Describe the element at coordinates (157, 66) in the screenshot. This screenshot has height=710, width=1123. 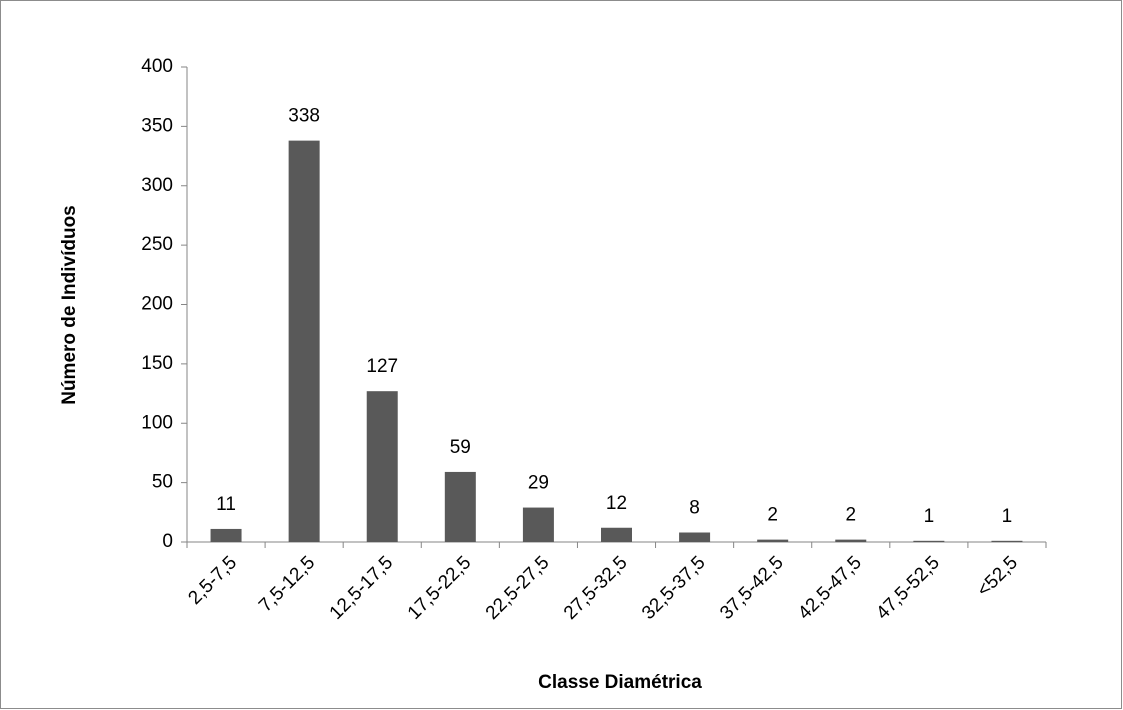
I see `y-tick-label: 400` at that location.